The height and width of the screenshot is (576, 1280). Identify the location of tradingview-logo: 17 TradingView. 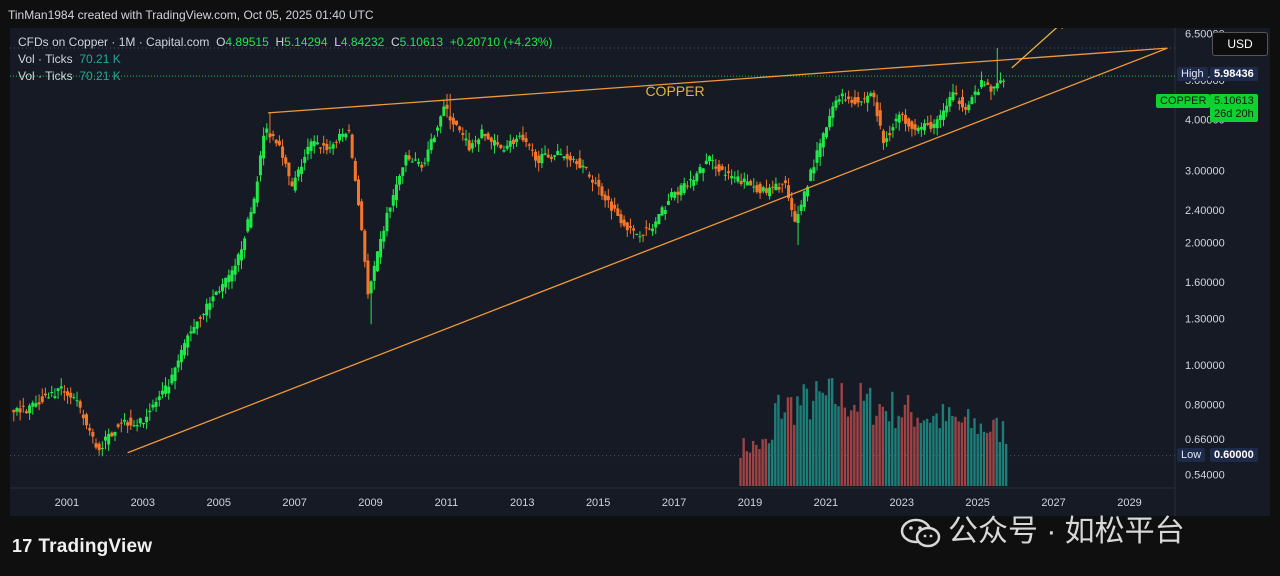
(82, 547).